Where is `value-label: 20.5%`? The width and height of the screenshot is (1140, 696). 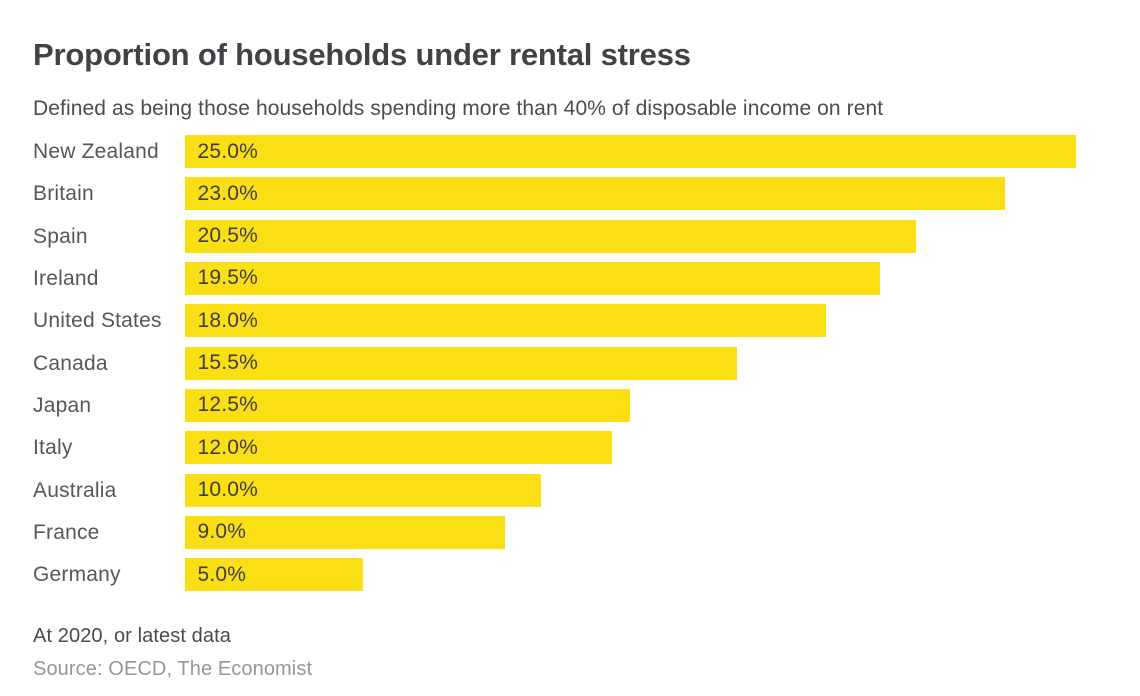
value-label: 20.5% is located at coordinates (228, 236).